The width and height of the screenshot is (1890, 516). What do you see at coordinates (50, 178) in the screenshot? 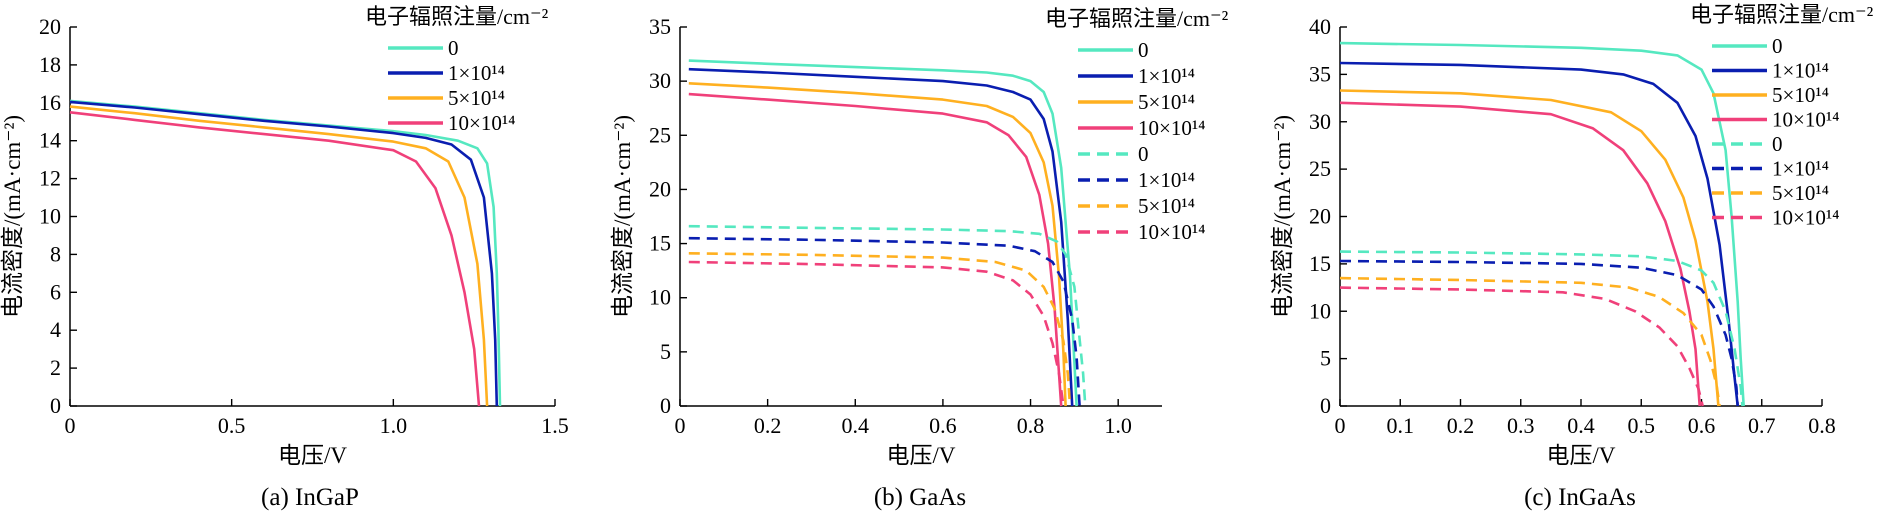
I see `y-tick-label: 12` at bounding box center [50, 178].